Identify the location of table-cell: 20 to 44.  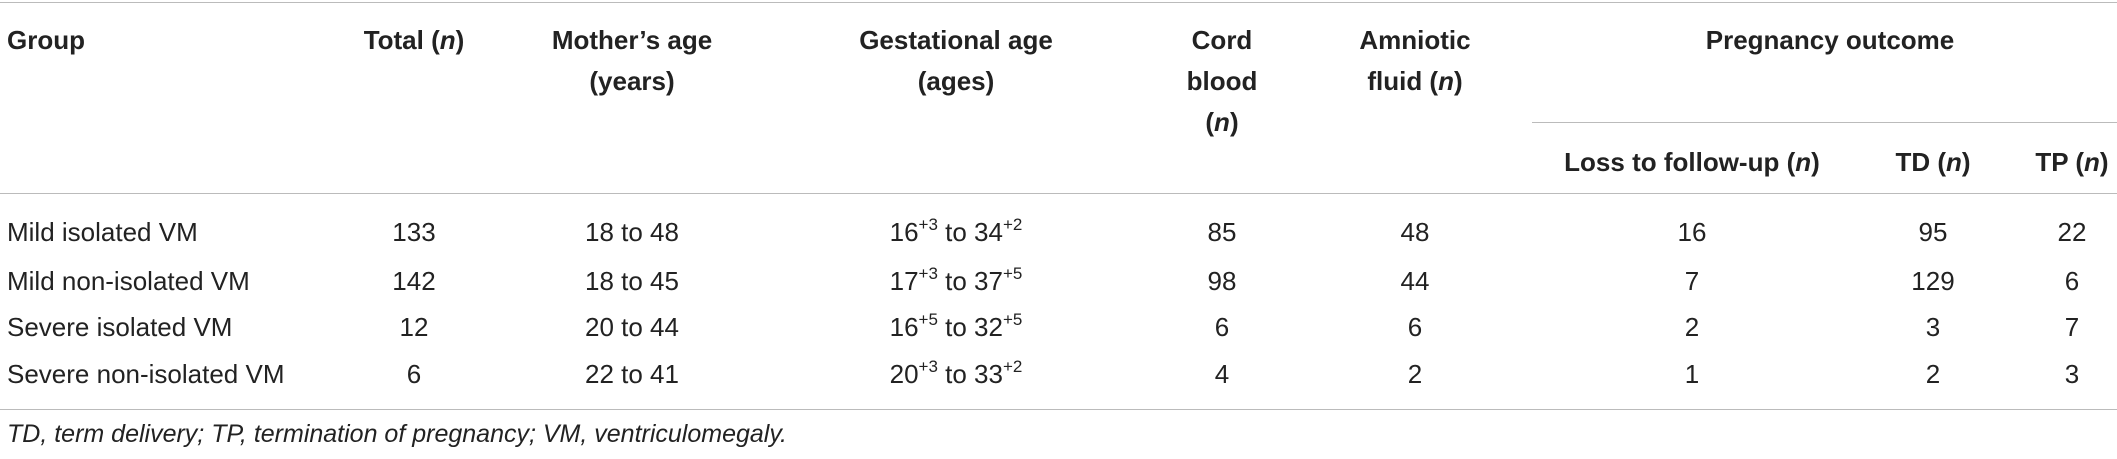
(632, 327).